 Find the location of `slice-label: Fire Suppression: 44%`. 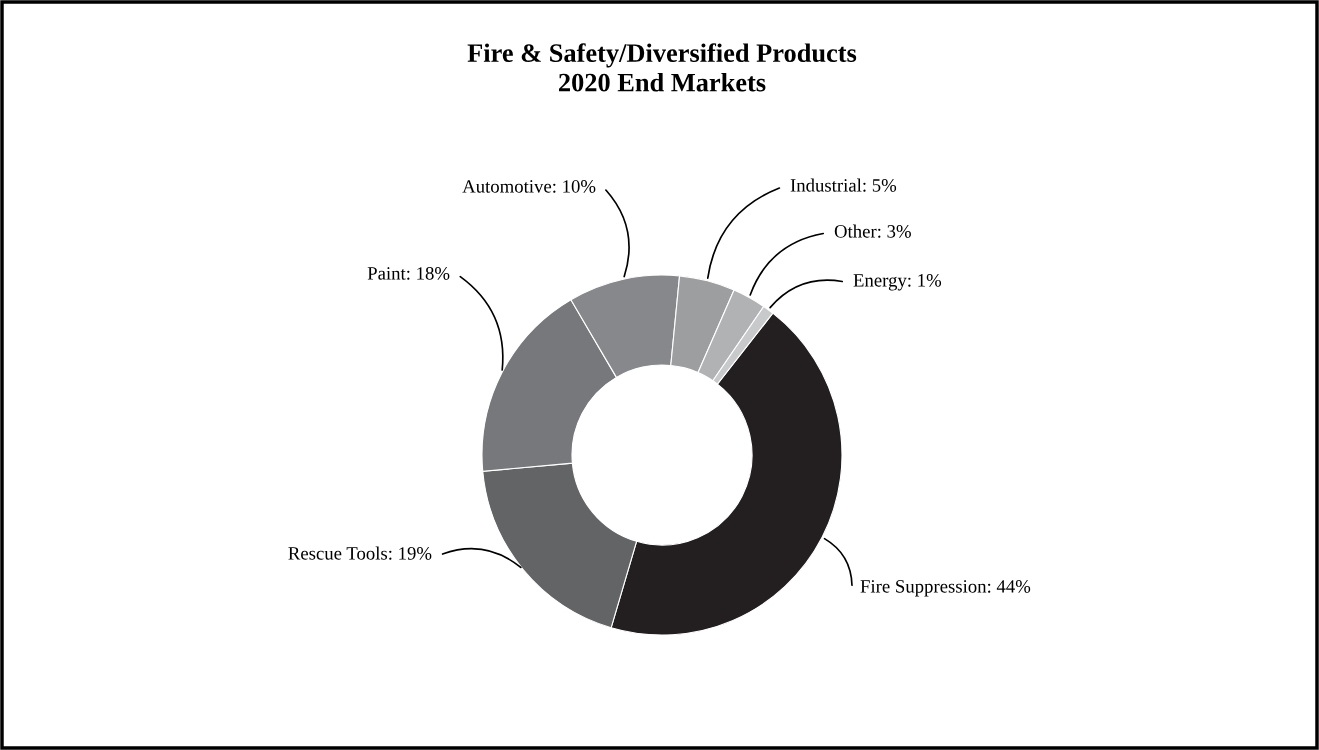

slice-label: Fire Suppression: 44% is located at coordinates (945, 588).